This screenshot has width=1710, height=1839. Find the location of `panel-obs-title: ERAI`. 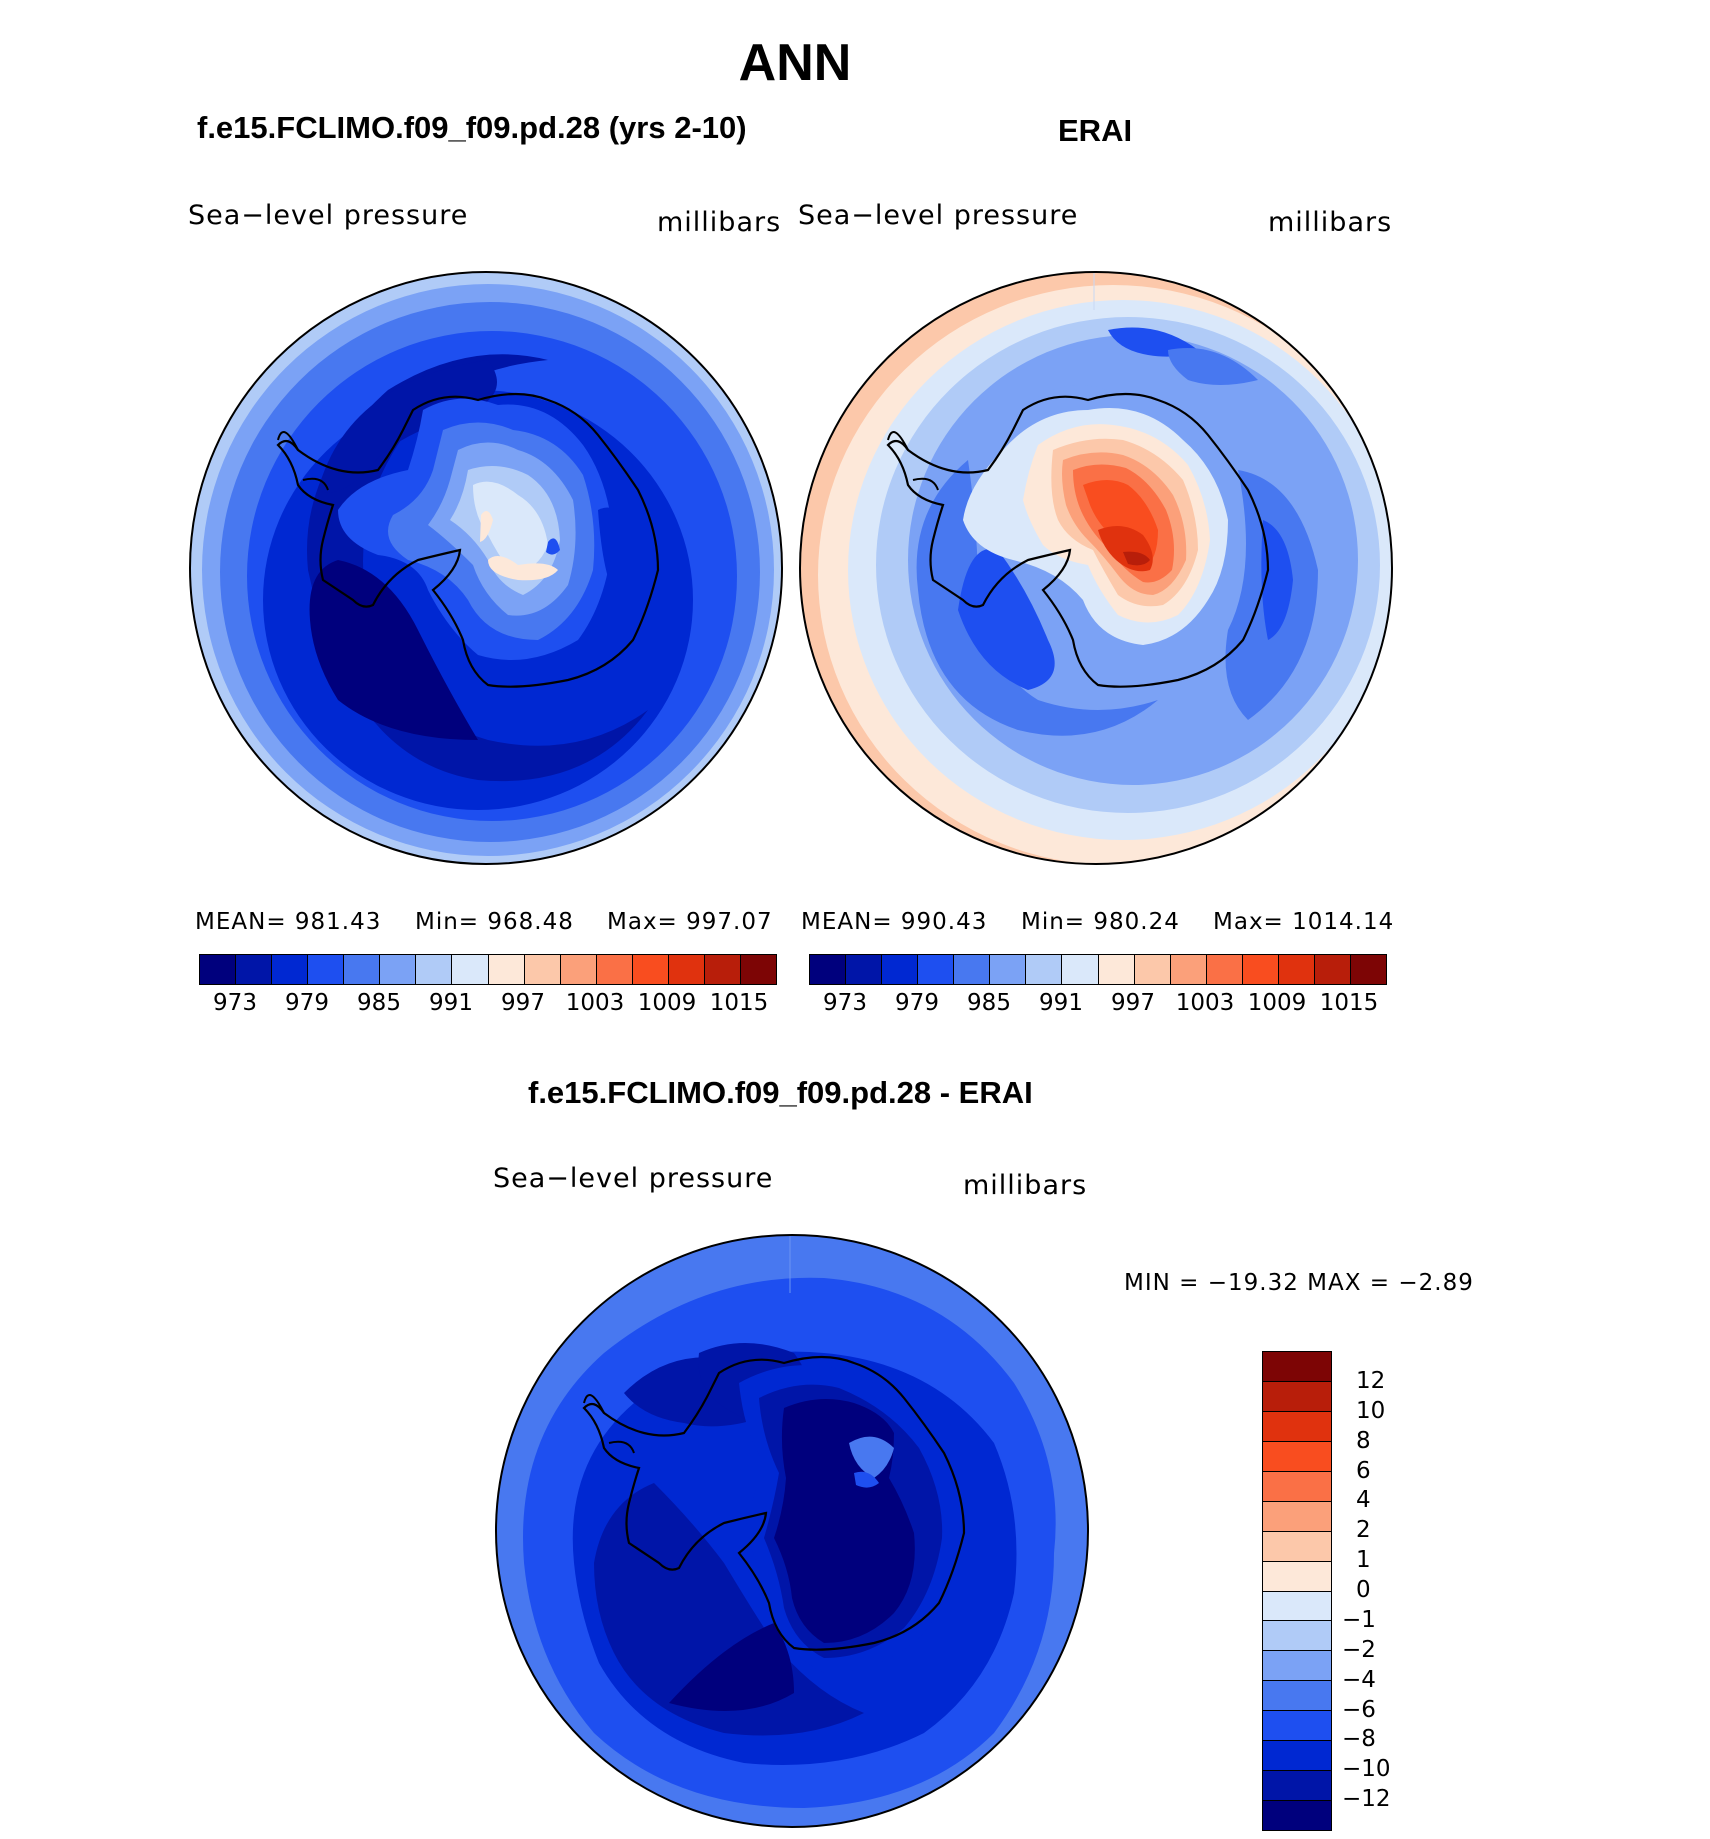

panel-obs-title: ERAI is located at coordinates (1095, 130).